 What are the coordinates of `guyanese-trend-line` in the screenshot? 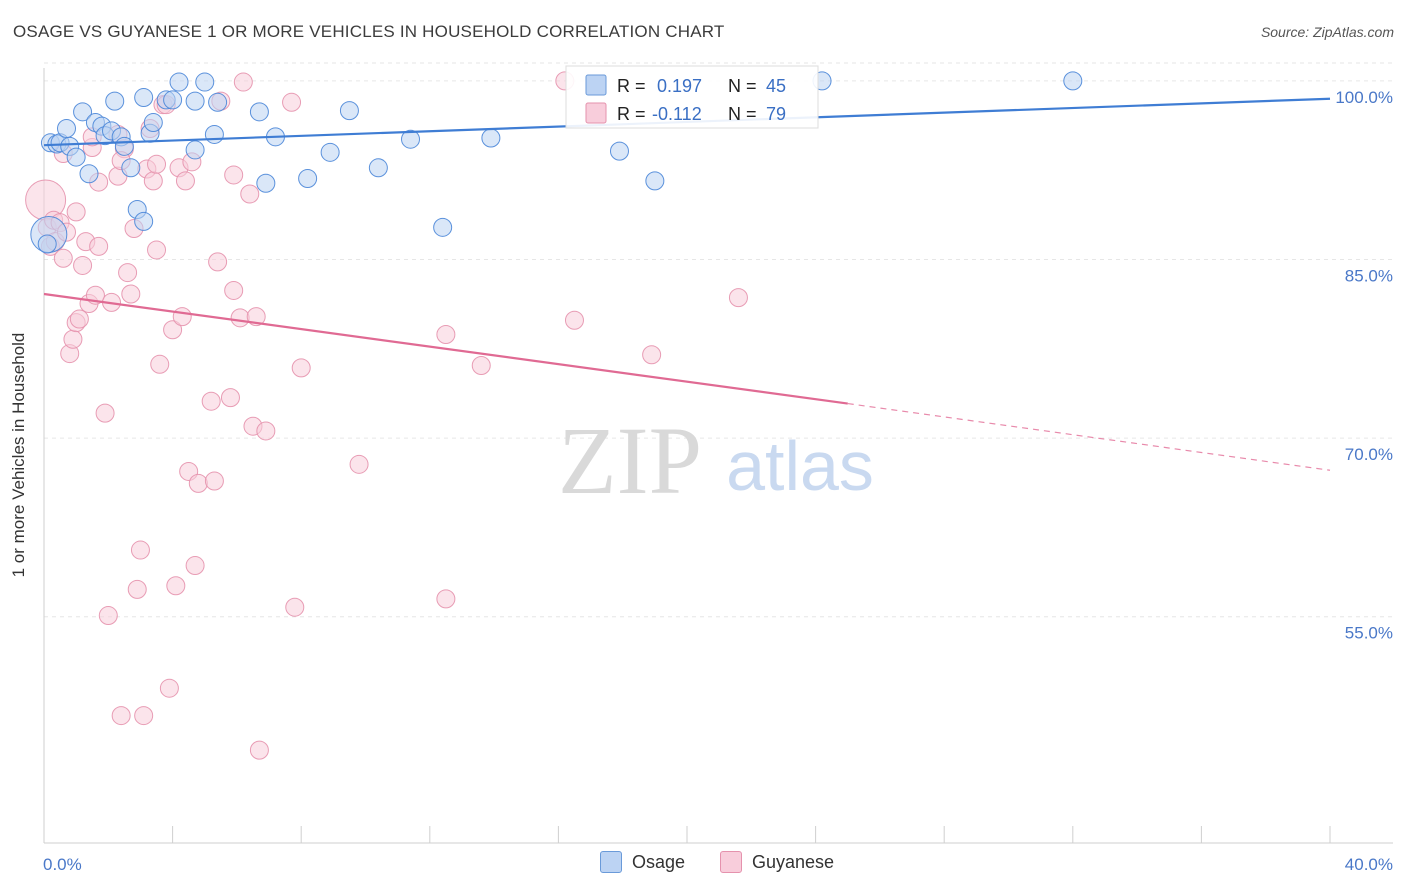 It's located at (445, 348).